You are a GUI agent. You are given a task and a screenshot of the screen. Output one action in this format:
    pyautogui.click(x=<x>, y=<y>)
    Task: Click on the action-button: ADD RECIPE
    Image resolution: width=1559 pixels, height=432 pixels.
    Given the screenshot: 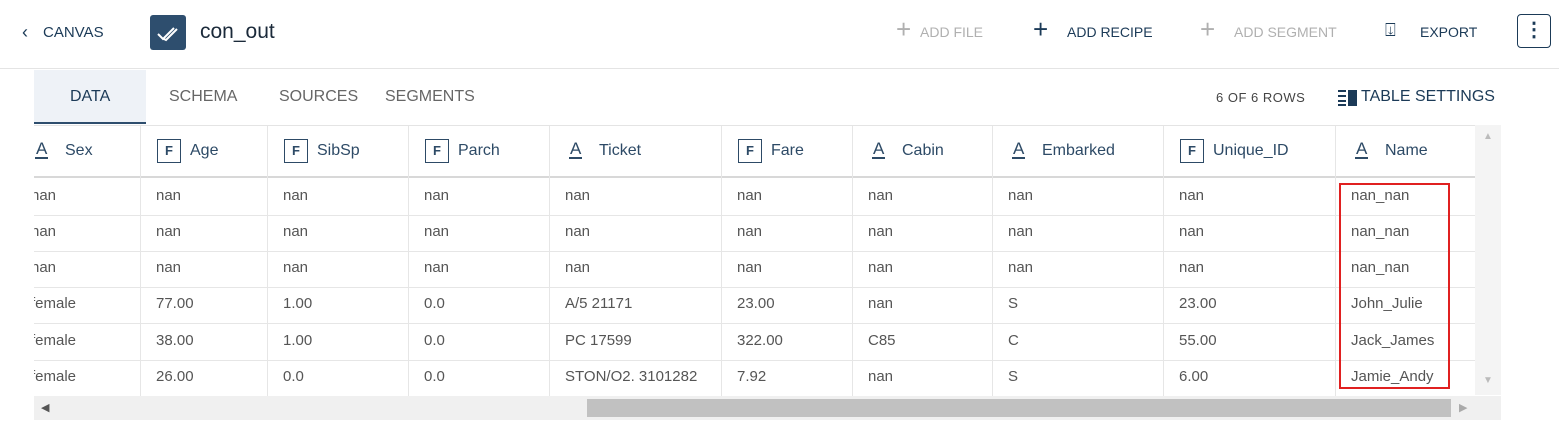 What is the action you would take?
    pyautogui.click(x=1110, y=32)
    